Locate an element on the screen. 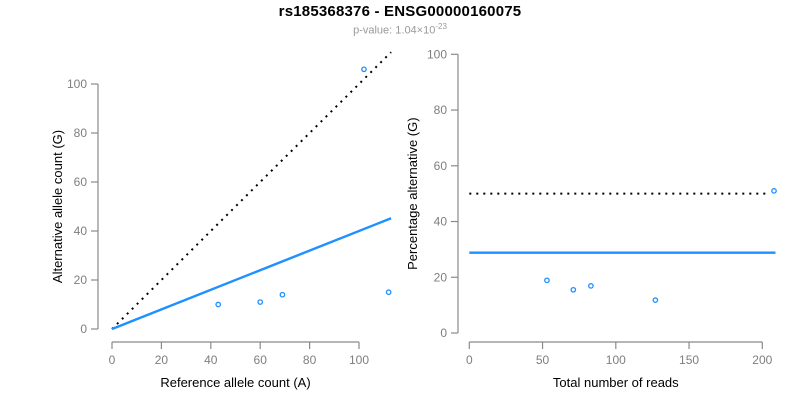 The image size is (800, 400). x-tick-label: 60 is located at coordinates (261, 360).